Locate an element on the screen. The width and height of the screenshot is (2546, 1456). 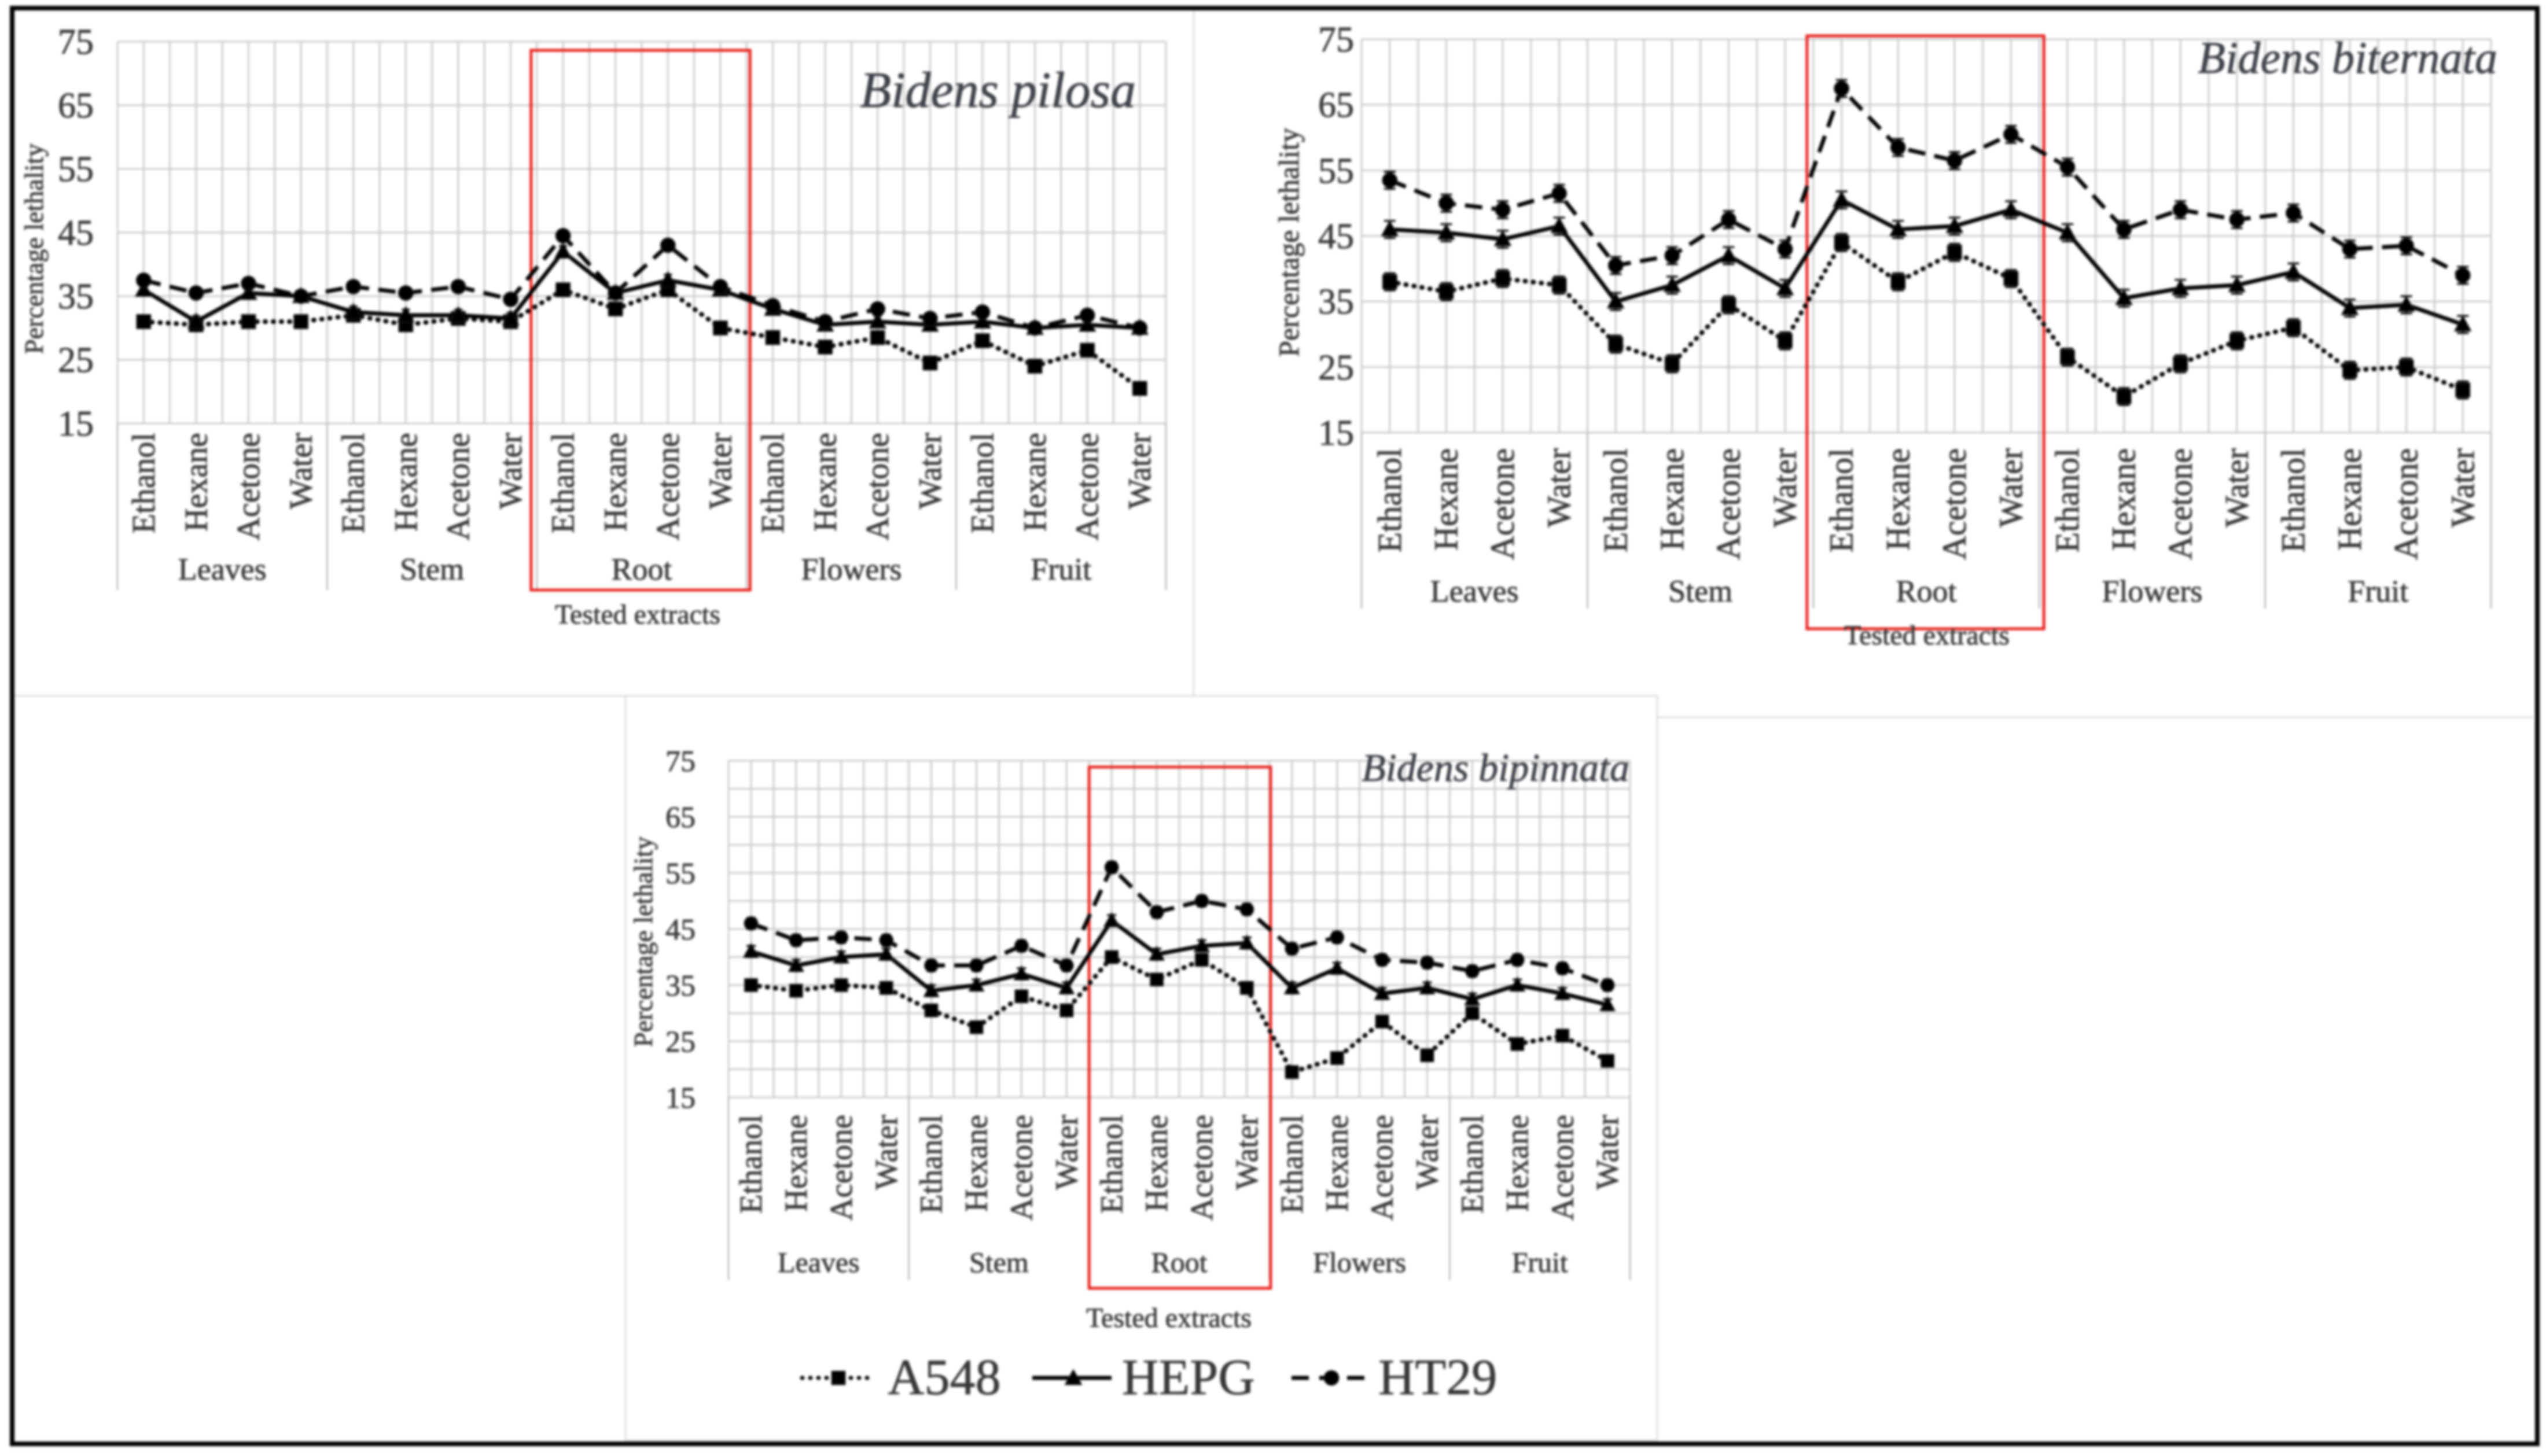
svg-text: HEPG is located at coordinates (1188, 1378).